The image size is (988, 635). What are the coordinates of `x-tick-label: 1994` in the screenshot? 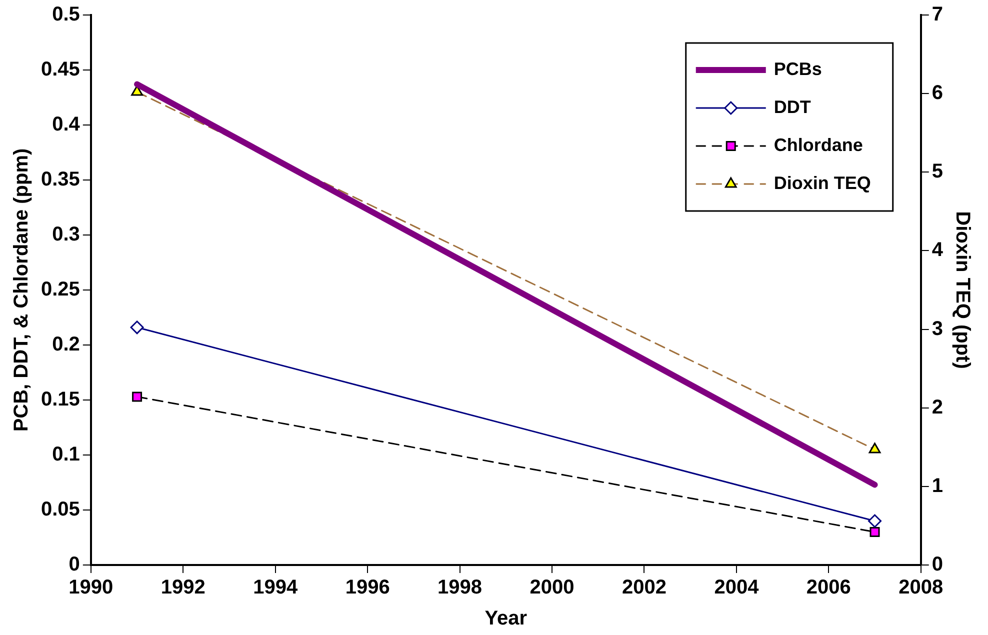 It's located at (275, 587).